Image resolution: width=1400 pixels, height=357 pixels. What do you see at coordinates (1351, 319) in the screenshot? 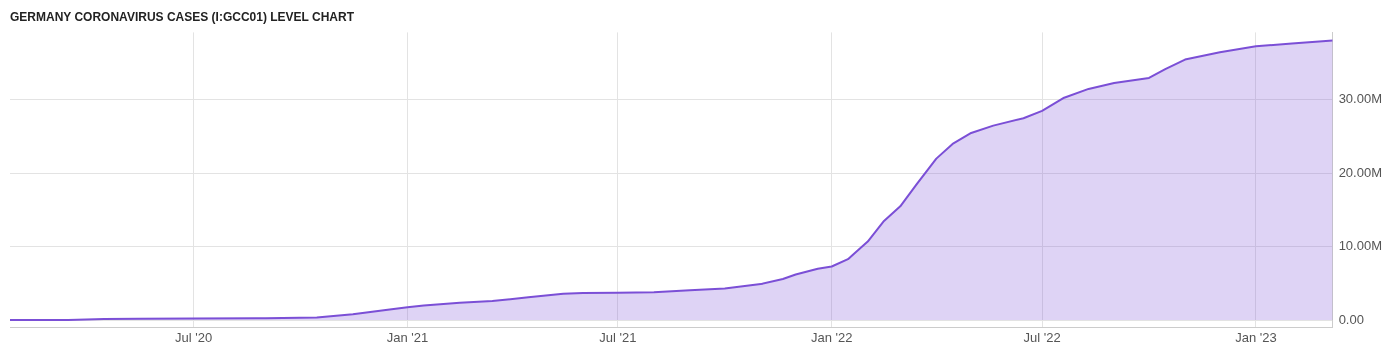
I see `y-tick-label: 0.00` at bounding box center [1351, 319].